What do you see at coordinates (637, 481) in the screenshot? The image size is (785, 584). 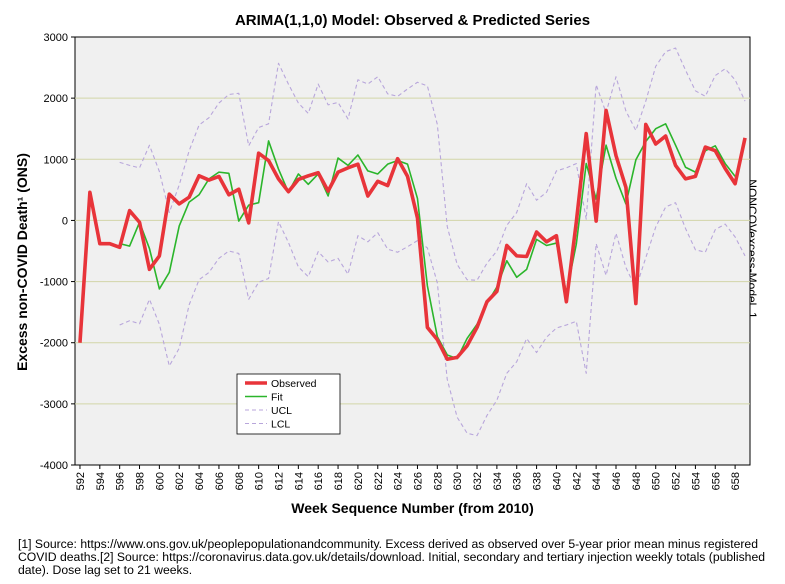 I see `x-tick-label: 648` at bounding box center [637, 481].